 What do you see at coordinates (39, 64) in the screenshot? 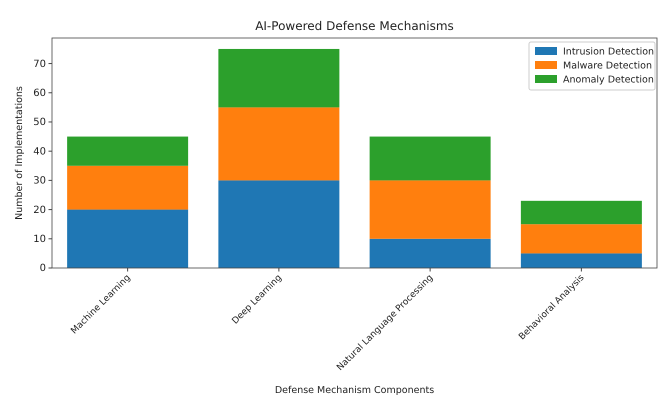
I see `y-tick-label: 70` at bounding box center [39, 64].